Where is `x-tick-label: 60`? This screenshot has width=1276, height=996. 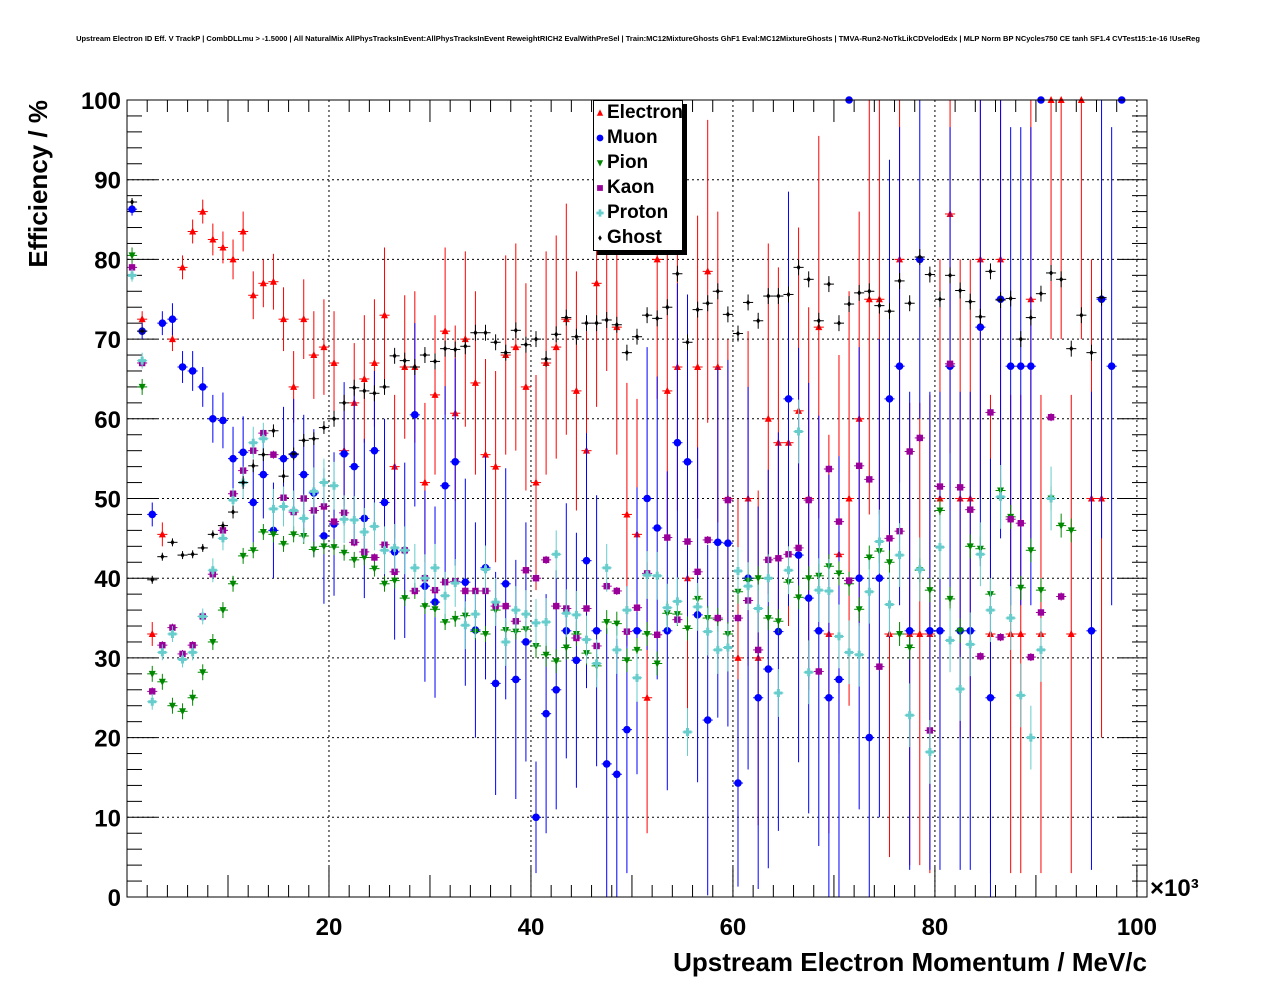 x-tick-label: 60 is located at coordinates (733, 927).